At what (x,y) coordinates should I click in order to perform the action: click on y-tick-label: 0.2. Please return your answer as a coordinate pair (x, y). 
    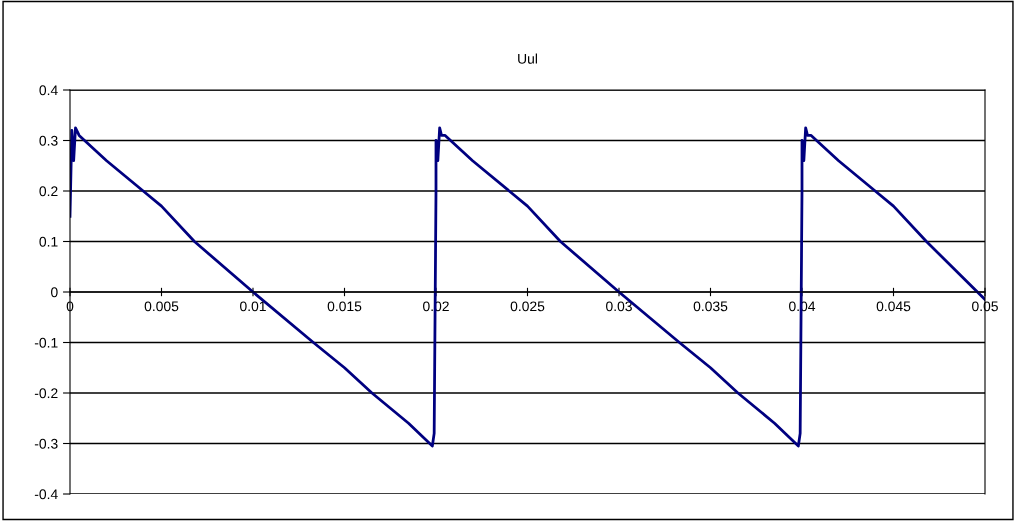
    Looking at the image, I should click on (48, 191).